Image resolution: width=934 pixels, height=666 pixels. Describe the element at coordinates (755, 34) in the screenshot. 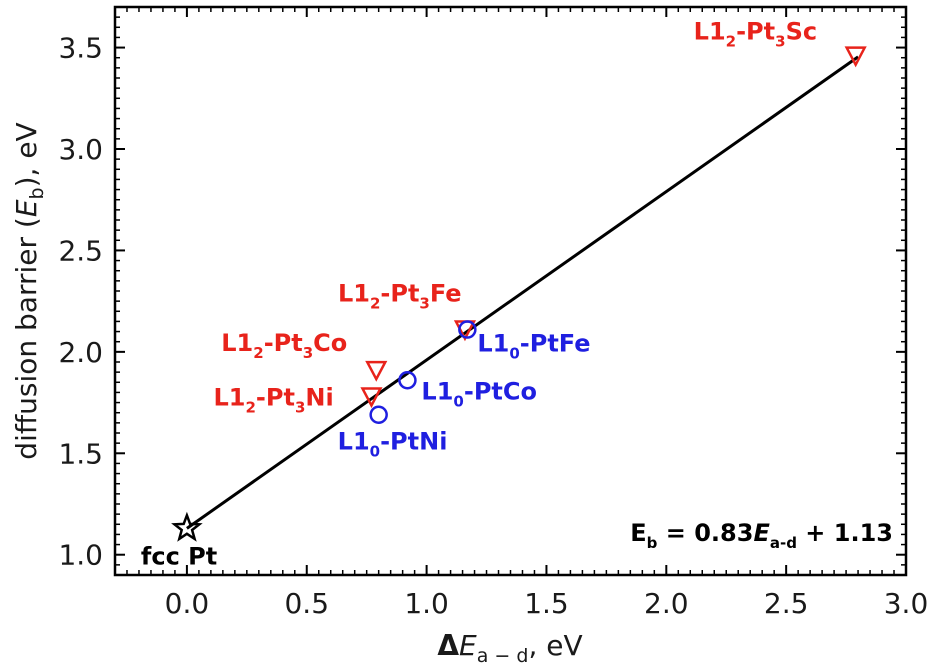

I see `point-label: L12-Pt3Sc` at that location.